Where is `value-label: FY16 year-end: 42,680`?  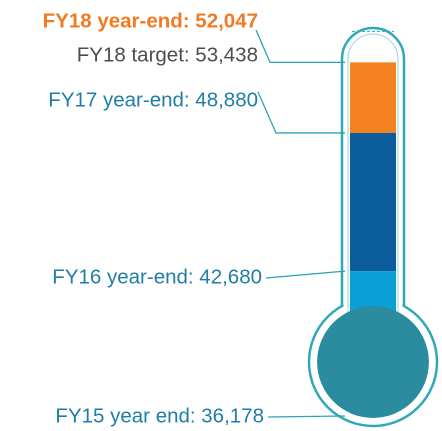 value-label: FY16 year-end: 42,680 is located at coordinates (157, 276).